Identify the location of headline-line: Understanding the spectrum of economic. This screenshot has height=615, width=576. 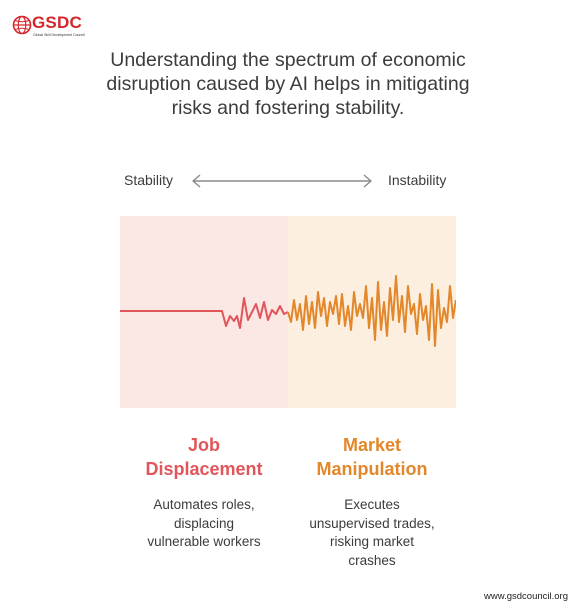
(288, 60).